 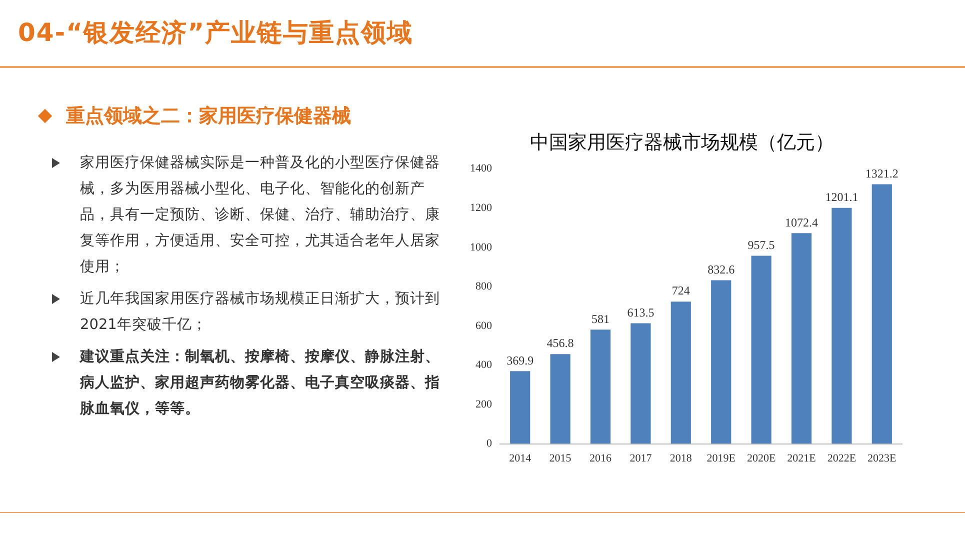 What do you see at coordinates (481, 168) in the screenshot?
I see `y-tick-label: 1400` at bounding box center [481, 168].